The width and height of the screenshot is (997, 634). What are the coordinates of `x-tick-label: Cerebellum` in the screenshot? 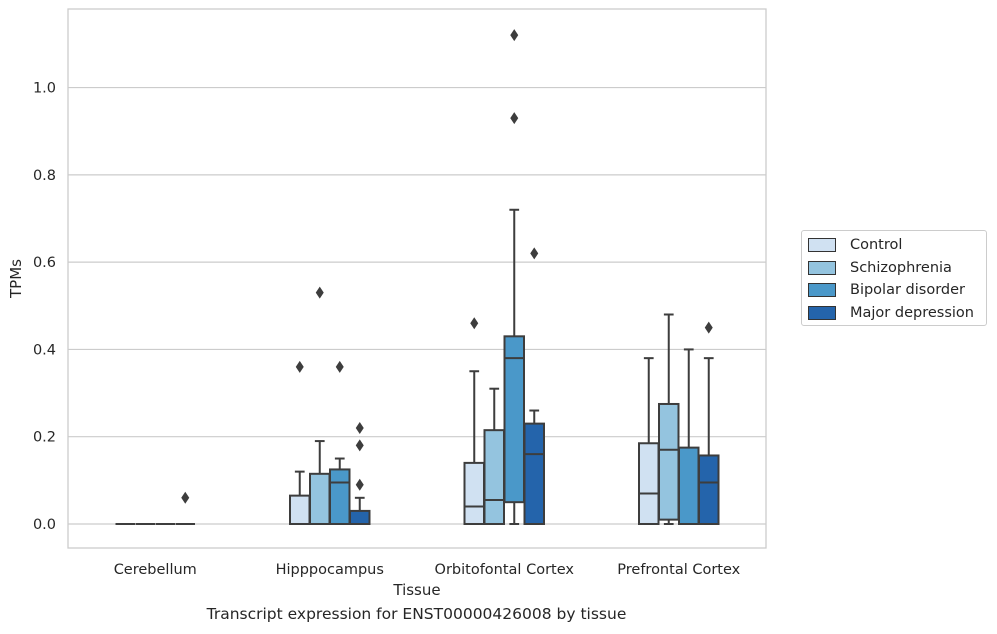 It's located at (155, 570).